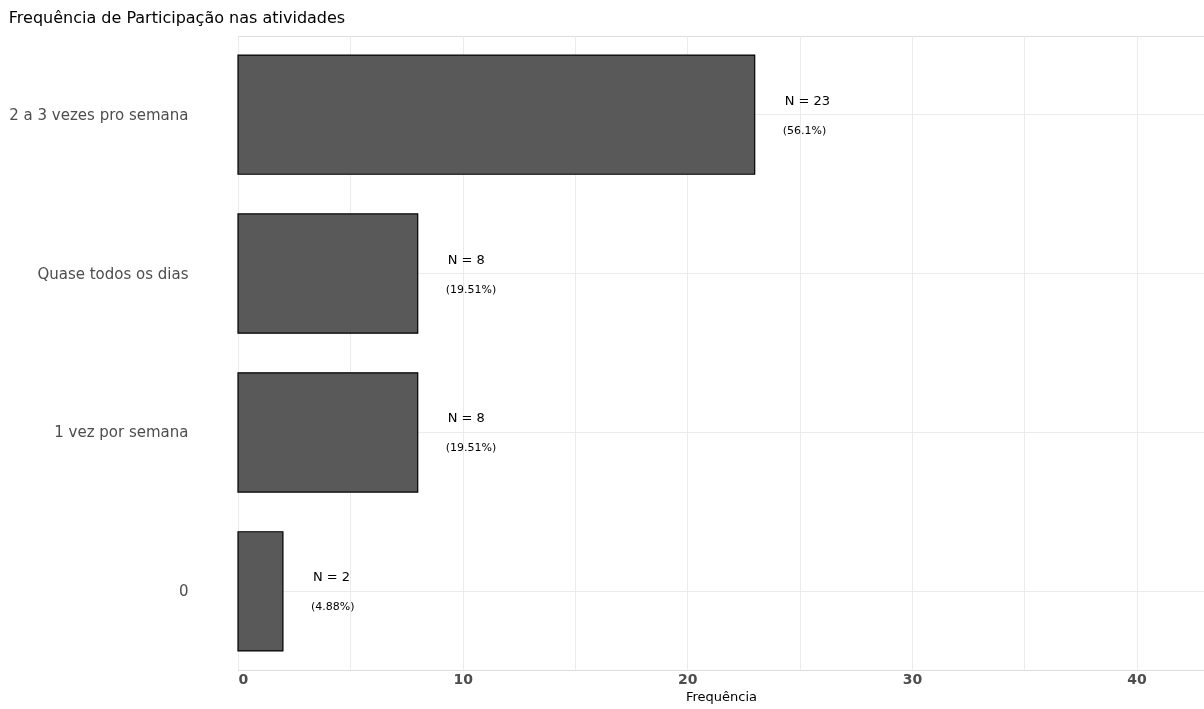 This screenshot has height=709, width=1204. Describe the element at coordinates (806, 114) in the screenshot. I see `text: N = 23 (56.1%)` at that location.